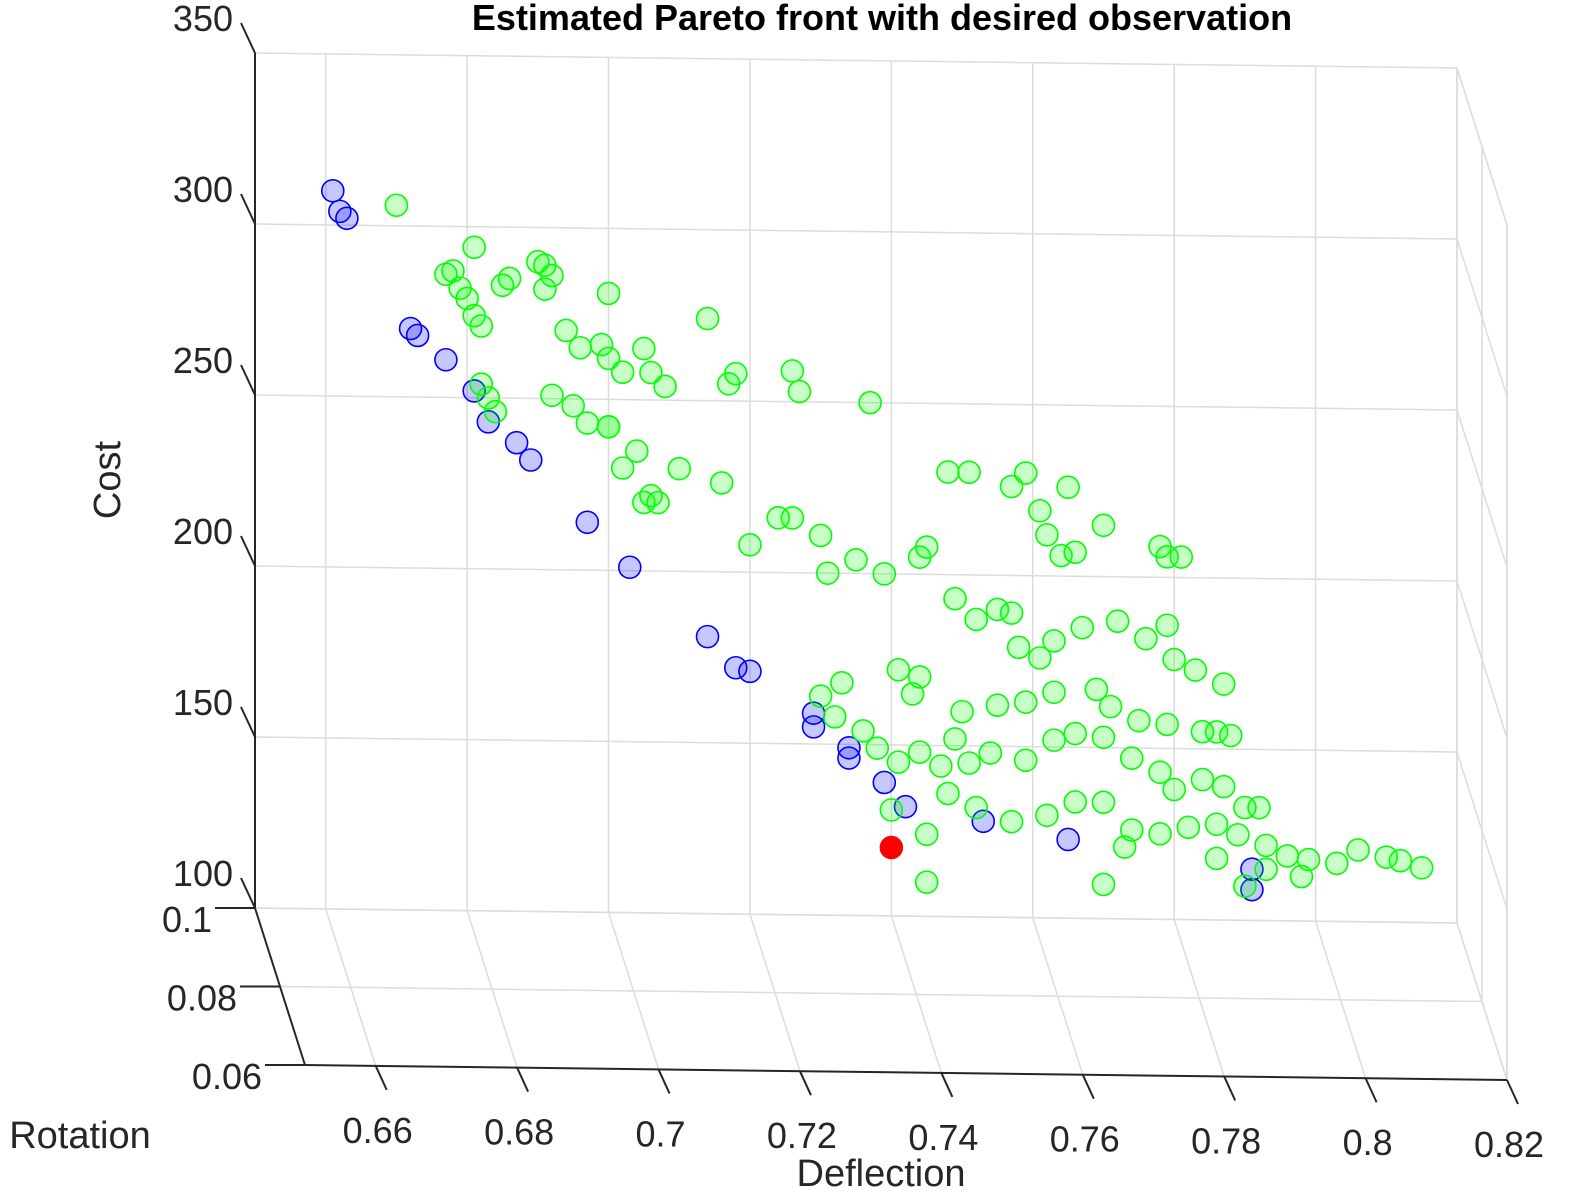 The image size is (1577, 1200). Describe the element at coordinates (1509, 1144) in the screenshot. I see `x-tick-label: 0.82` at that location.